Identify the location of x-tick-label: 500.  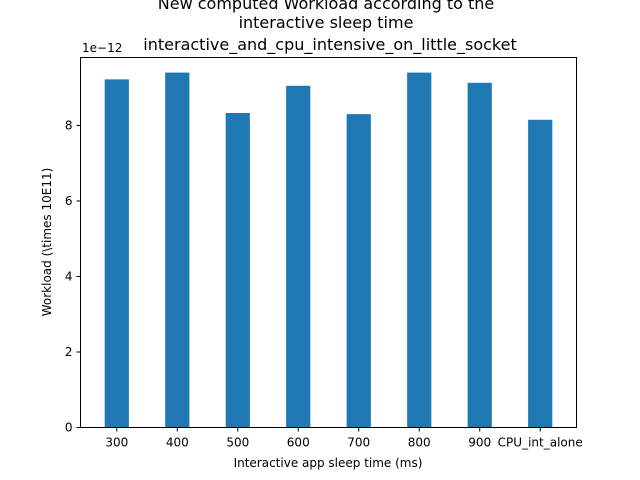
(237, 443).